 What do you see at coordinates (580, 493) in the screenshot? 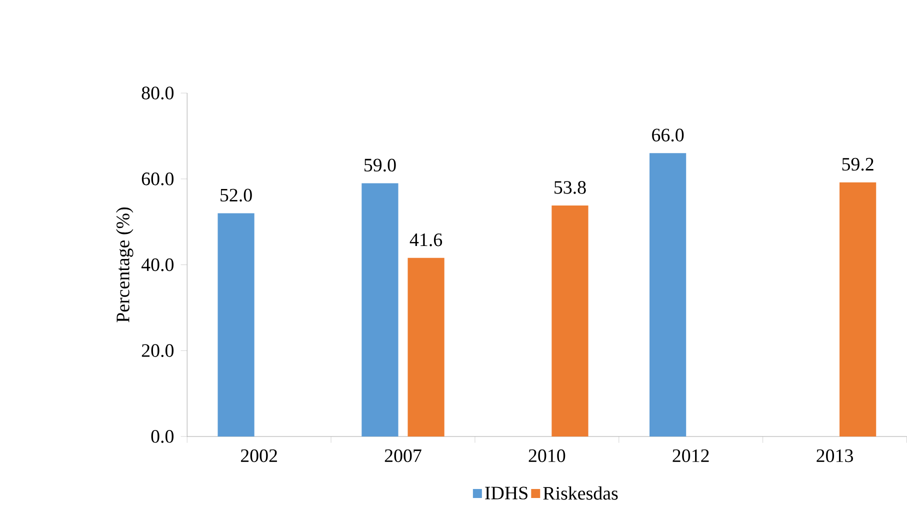
I see `legend-label: Riskesdas` at bounding box center [580, 493].